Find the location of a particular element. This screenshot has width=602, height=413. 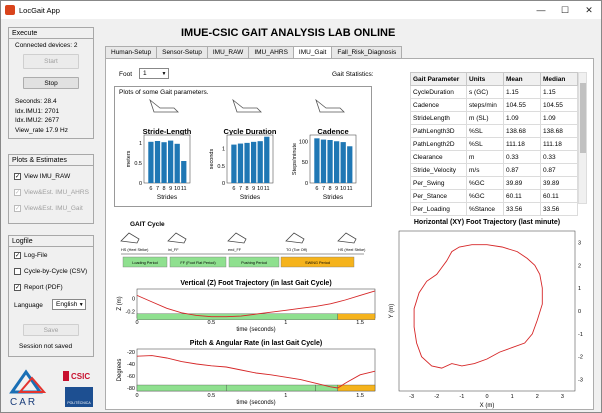

view-imu-raw-checkbox: ✓ View IMU_RAW is located at coordinates (42, 176).